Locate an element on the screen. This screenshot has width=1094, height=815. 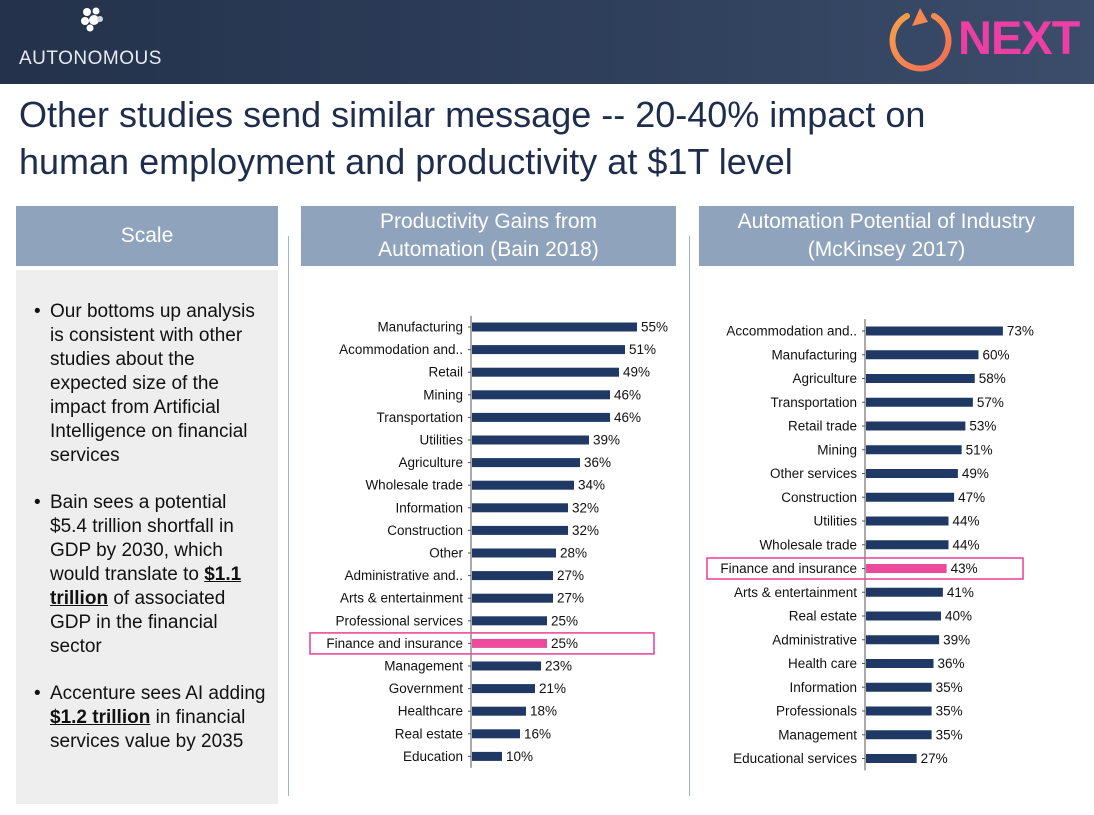
next-logo: NEXT is located at coordinates (987, 42).